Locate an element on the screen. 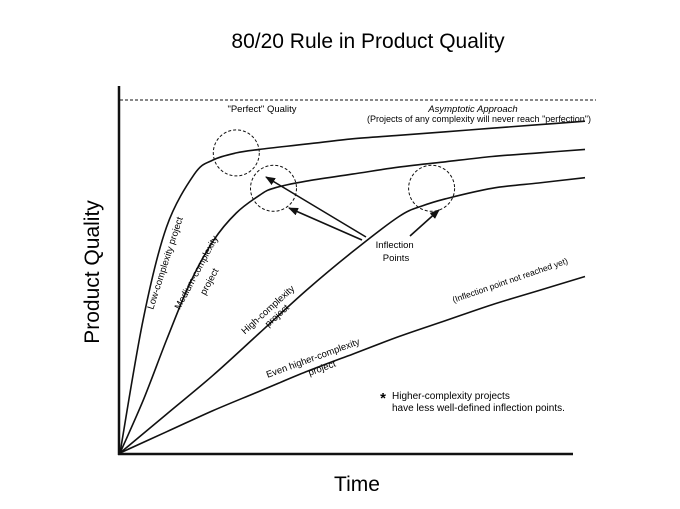 This screenshot has width=680, height=509. asymptotic-title: Asymptotic Approach is located at coordinates (472, 109).